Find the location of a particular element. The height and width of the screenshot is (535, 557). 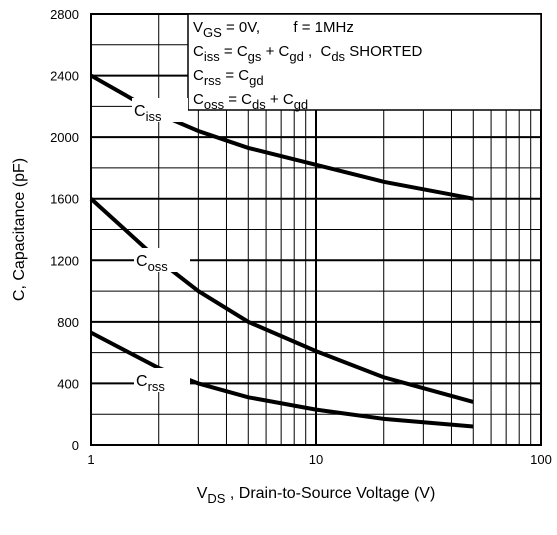

y-tick-label: 2400 is located at coordinates (64, 76).